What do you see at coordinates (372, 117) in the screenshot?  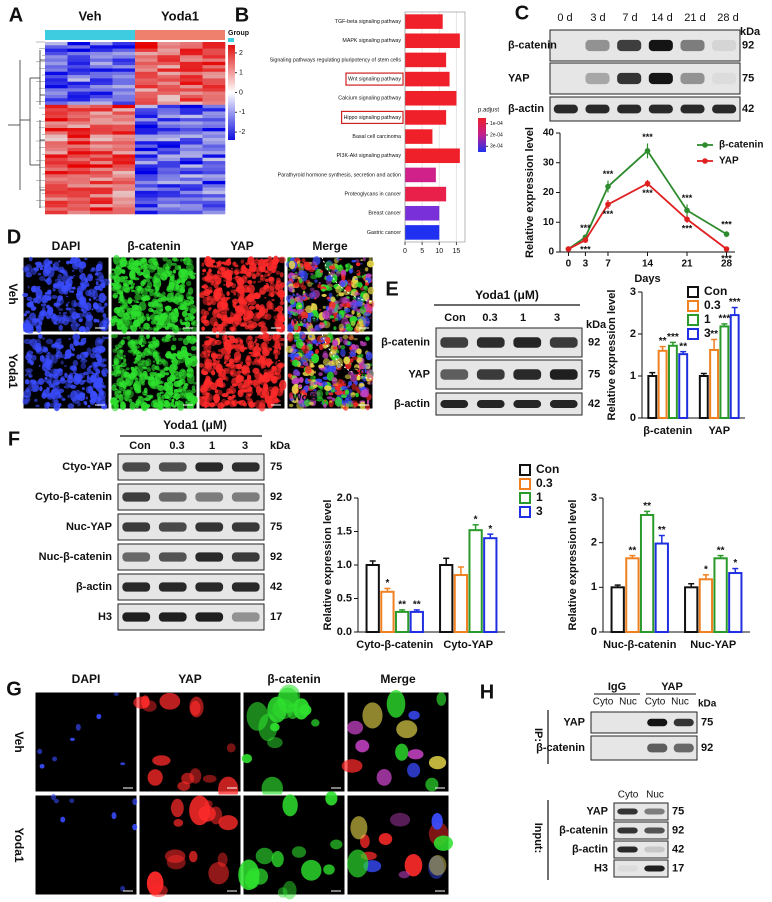 I see `highlight-box` at bounding box center [372, 117].